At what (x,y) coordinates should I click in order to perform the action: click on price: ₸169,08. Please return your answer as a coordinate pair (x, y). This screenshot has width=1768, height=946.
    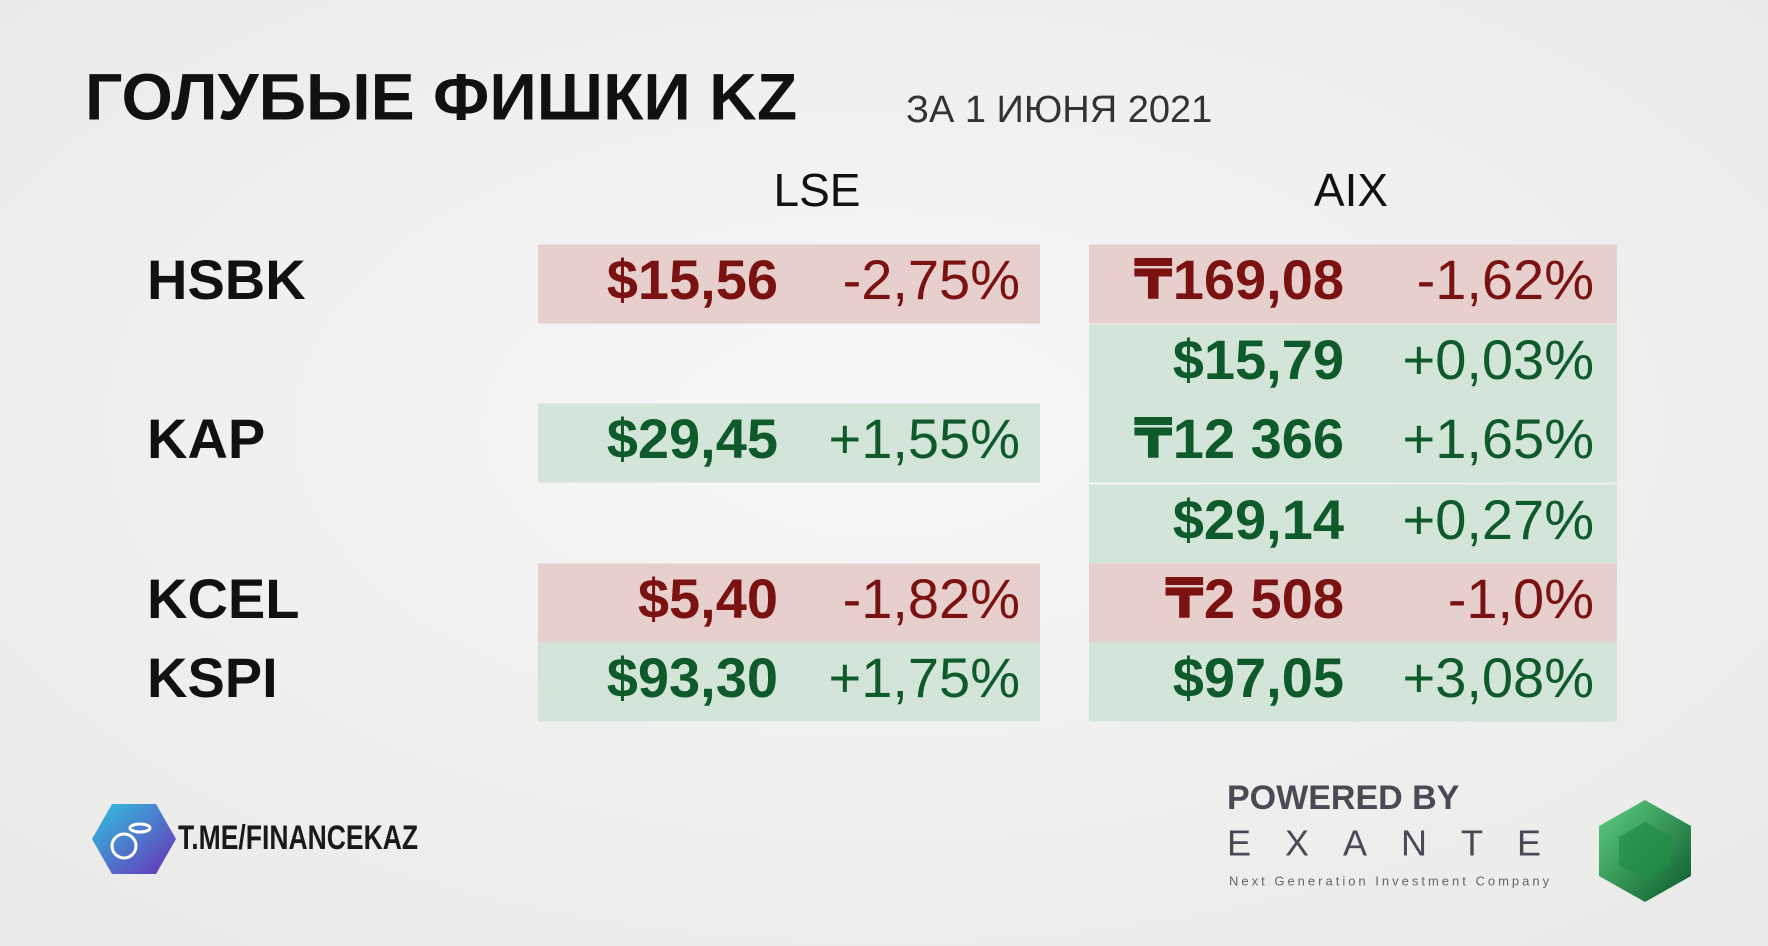
    Looking at the image, I should click on (1239, 279).